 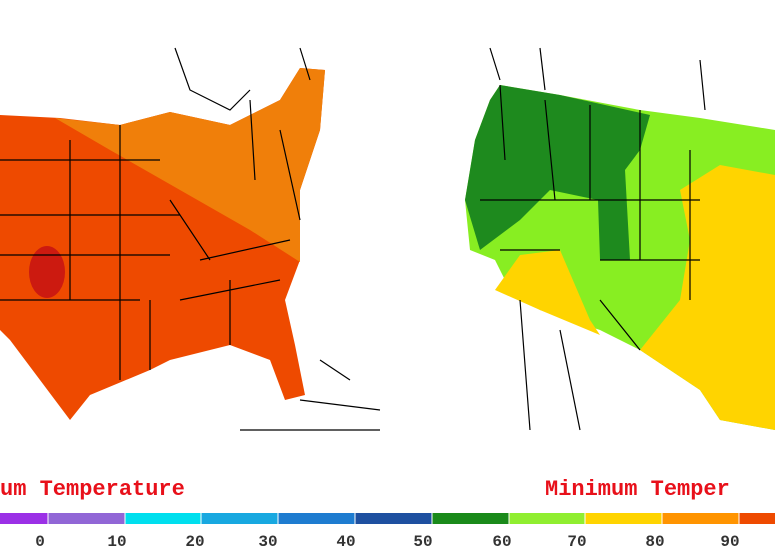 I want to click on color-bar-label: 30, so click(x=267, y=541).